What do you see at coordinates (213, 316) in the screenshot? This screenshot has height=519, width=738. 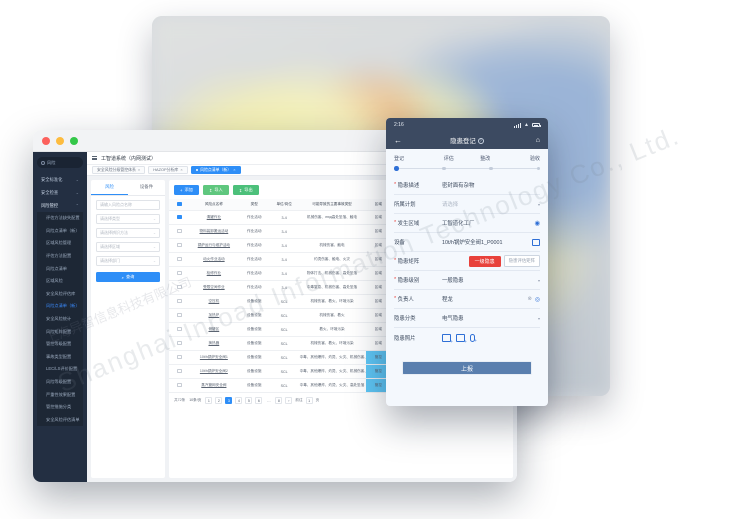 I see `cell-risk-name: 加热炉` at bounding box center [213, 316].